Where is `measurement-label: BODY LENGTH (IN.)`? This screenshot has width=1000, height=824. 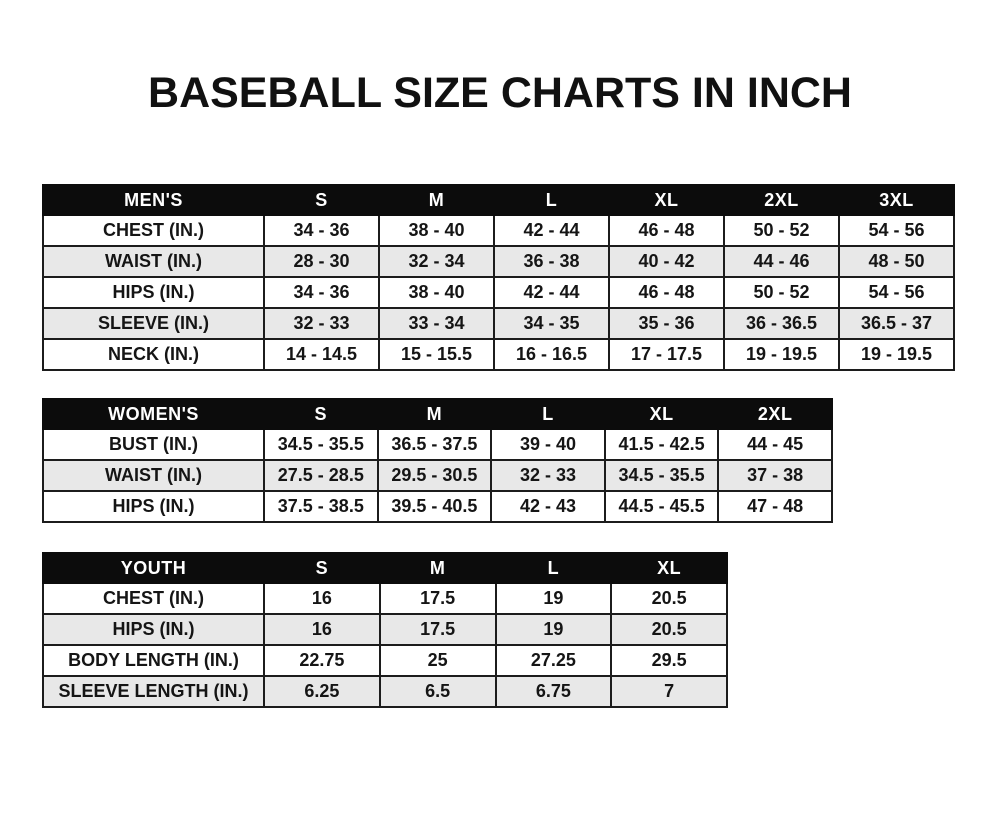
measurement-label: BODY LENGTH (IN.) is located at coordinates (153, 660).